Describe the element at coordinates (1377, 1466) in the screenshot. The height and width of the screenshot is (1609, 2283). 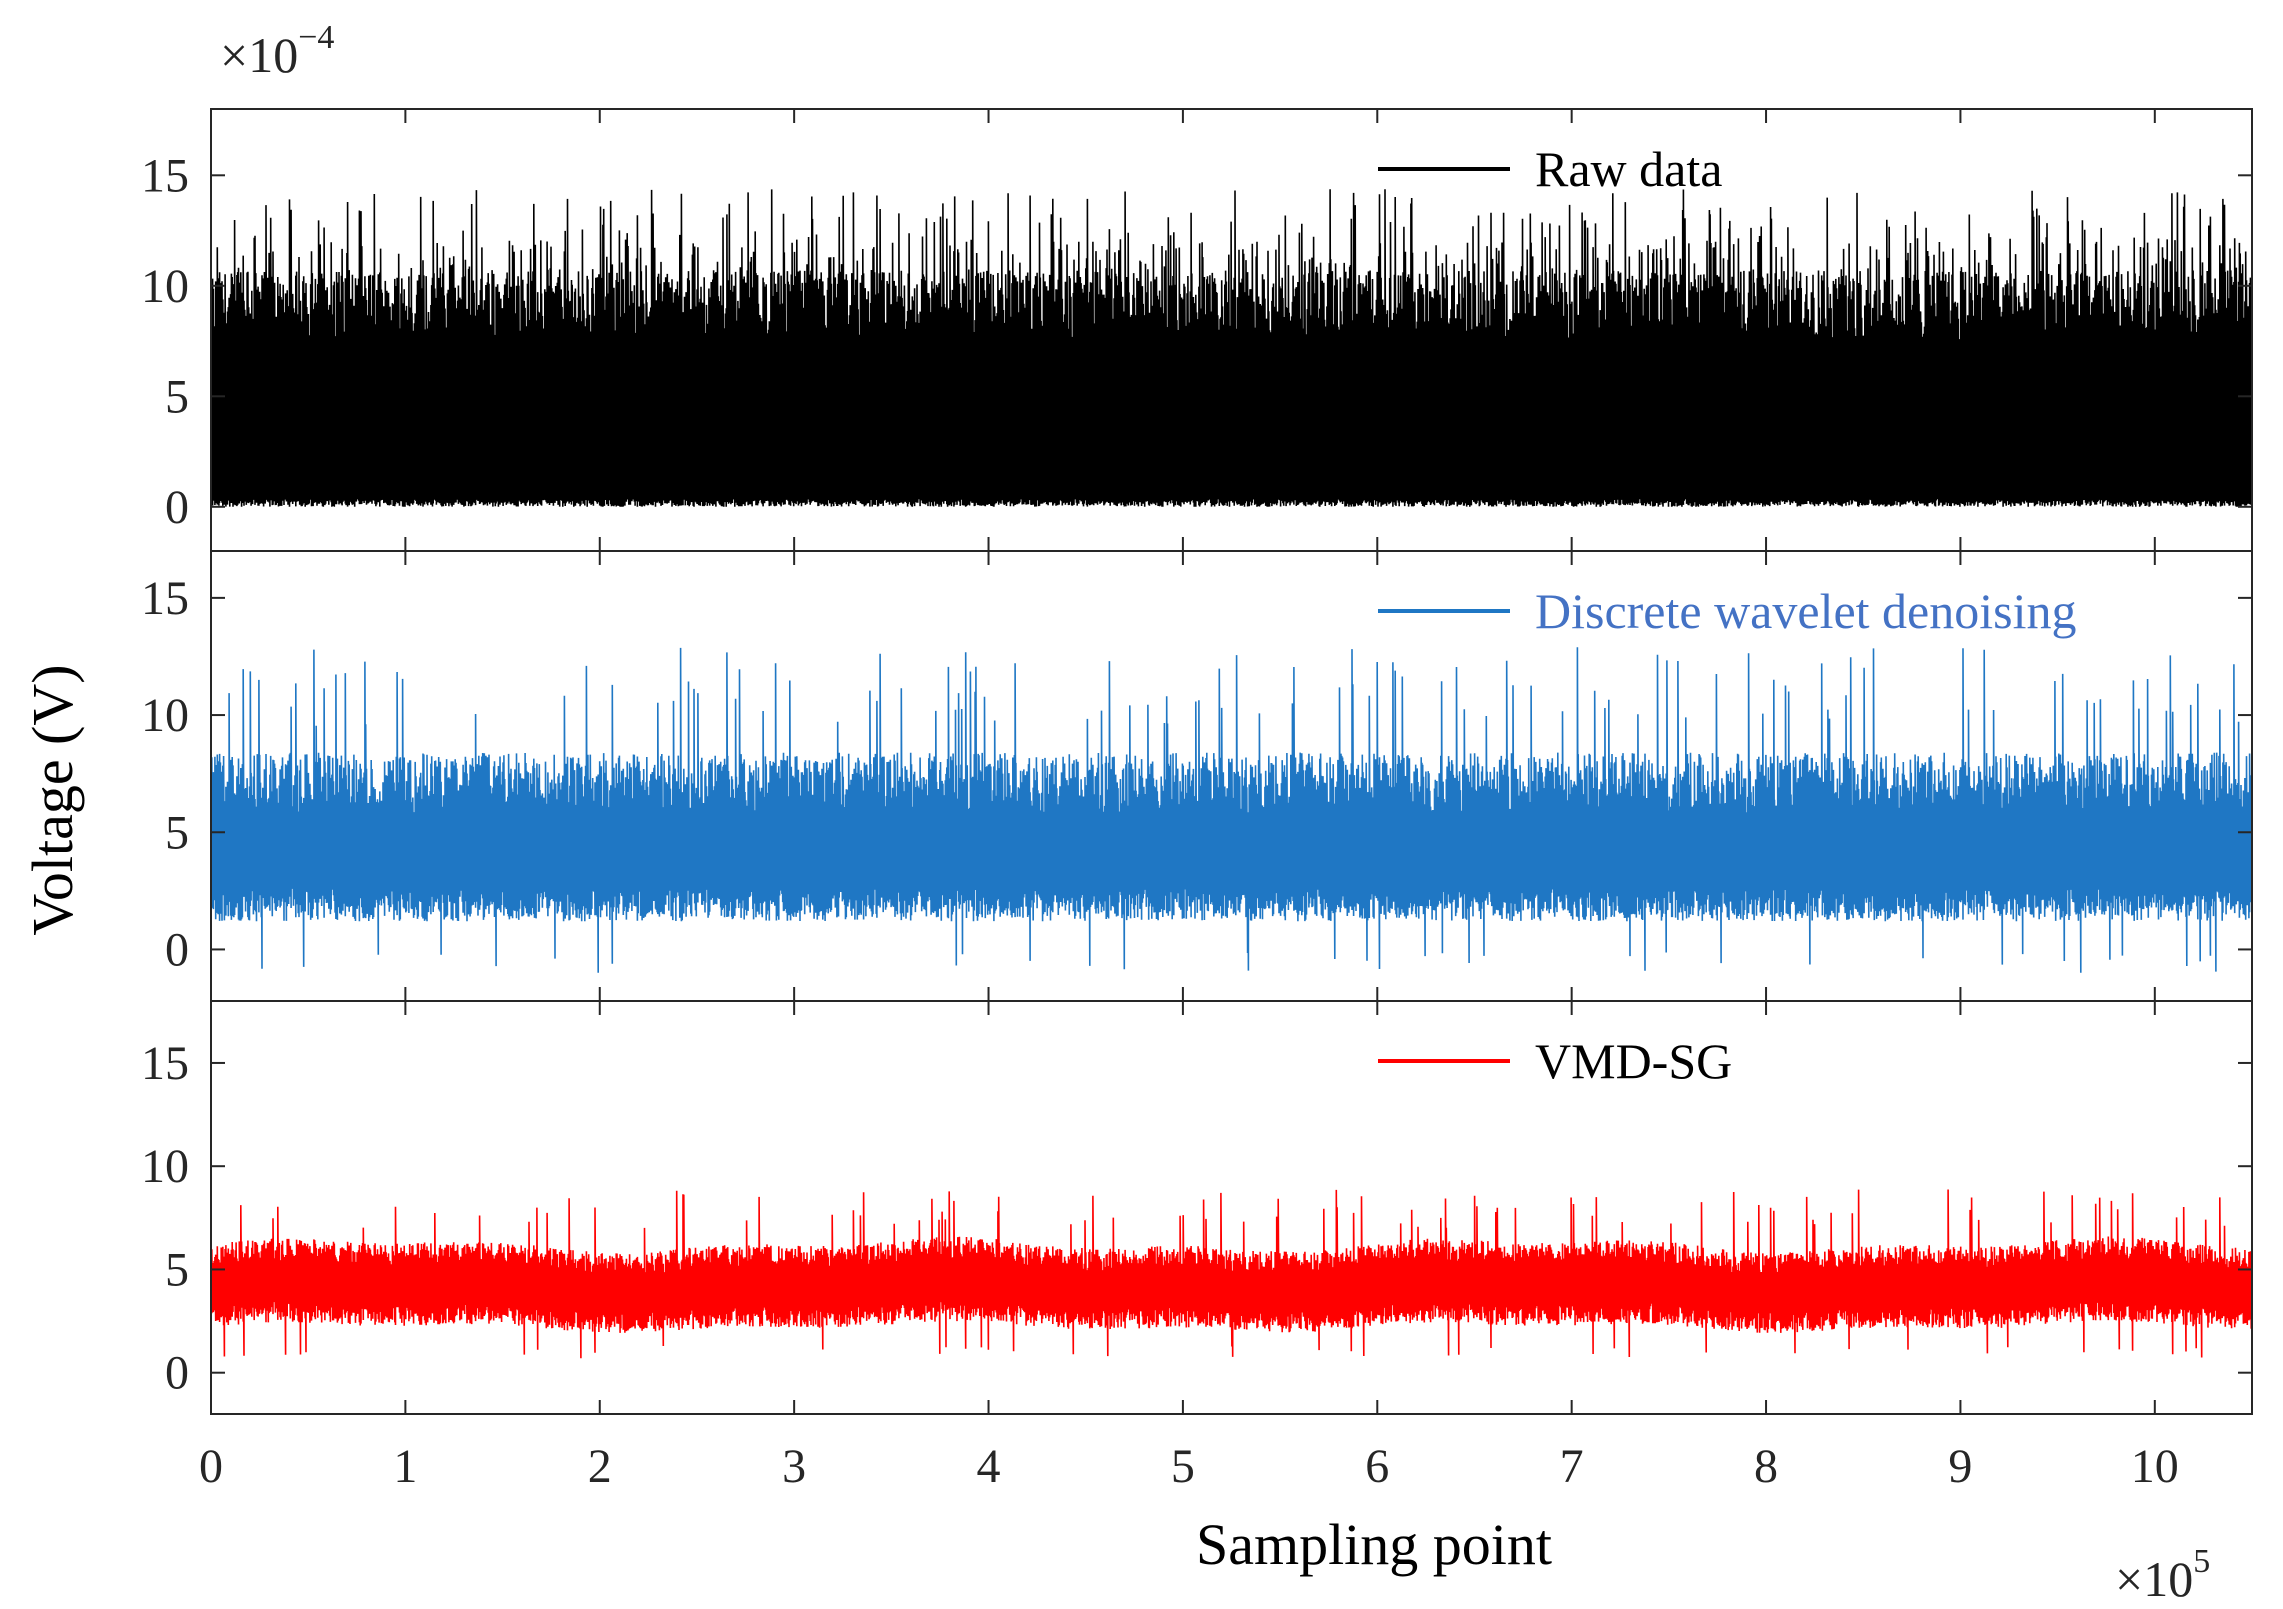
I see `x-tick-label: 6` at that location.